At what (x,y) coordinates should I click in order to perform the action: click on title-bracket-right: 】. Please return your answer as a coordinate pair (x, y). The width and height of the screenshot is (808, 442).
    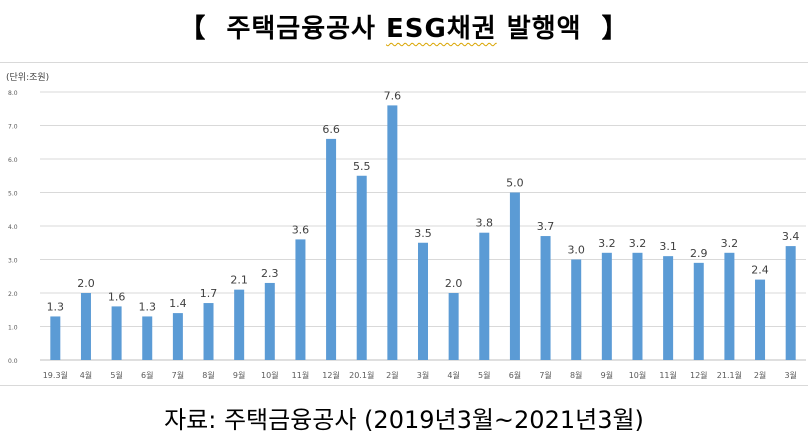
    Looking at the image, I should click on (615, 29).